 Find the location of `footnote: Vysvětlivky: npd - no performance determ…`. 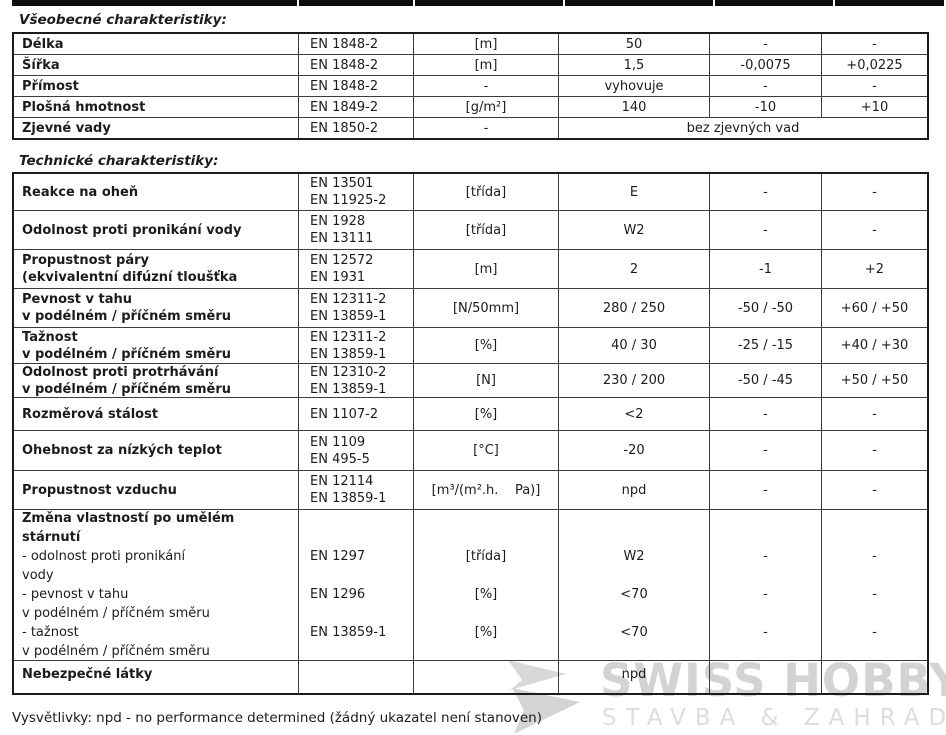

footnote: Vysvětlivky: npd - no performance determ… is located at coordinates (277, 718).